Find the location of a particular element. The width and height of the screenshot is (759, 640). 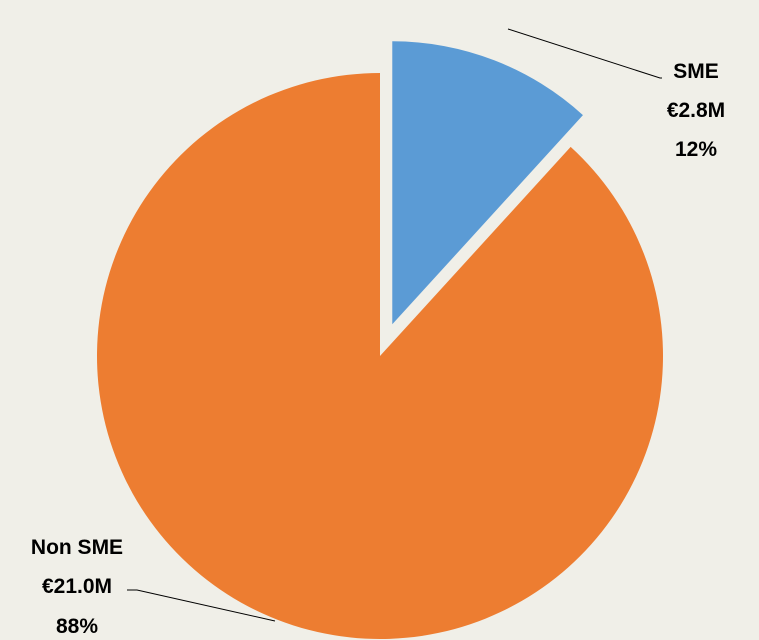

label-non-sme-value: €21.0M is located at coordinates (77, 586).